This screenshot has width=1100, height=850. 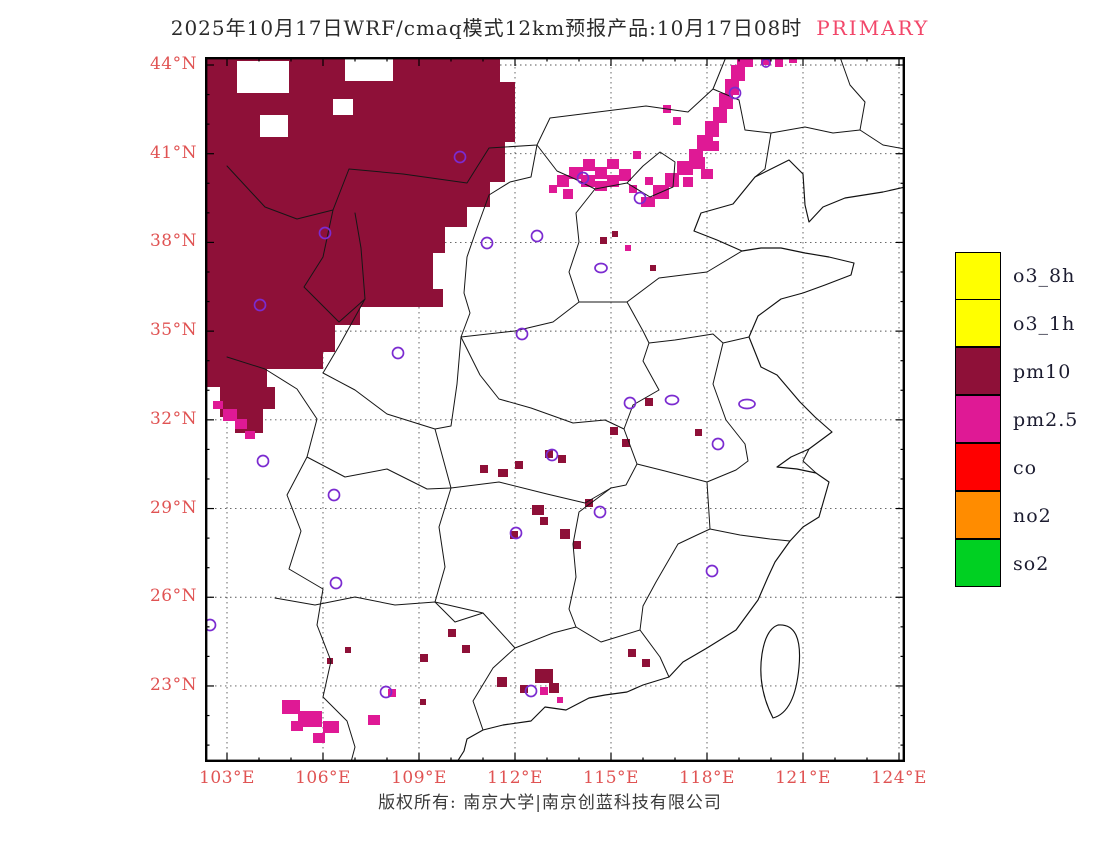 I want to click on legend-item-so2: so2, so click(x=1016, y=563).